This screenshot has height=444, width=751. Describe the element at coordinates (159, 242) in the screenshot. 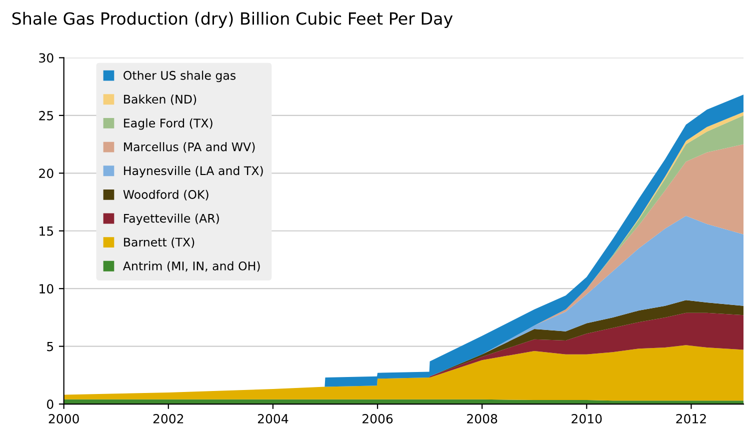

I see `legend-label: Barnett (TX)` at that location.